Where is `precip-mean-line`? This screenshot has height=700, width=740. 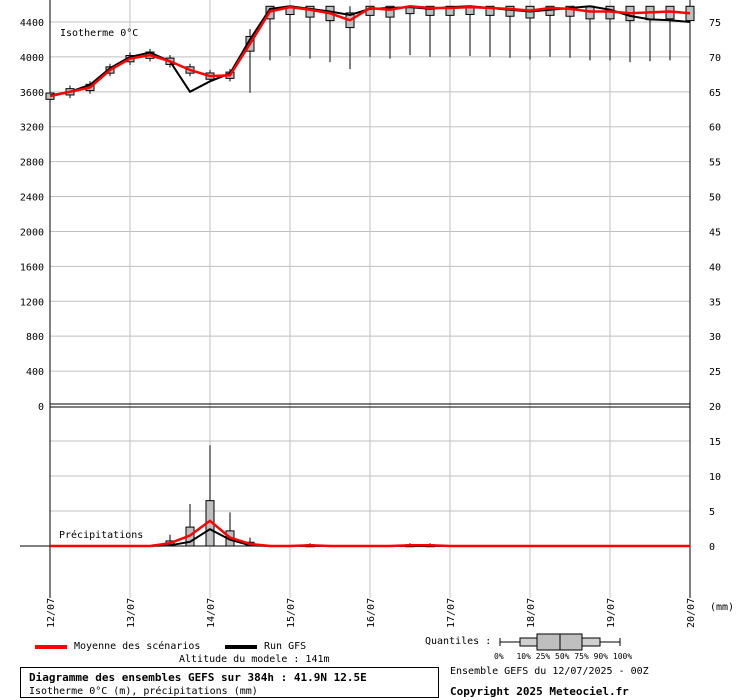 precip-mean-line is located at coordinates (370, 533).